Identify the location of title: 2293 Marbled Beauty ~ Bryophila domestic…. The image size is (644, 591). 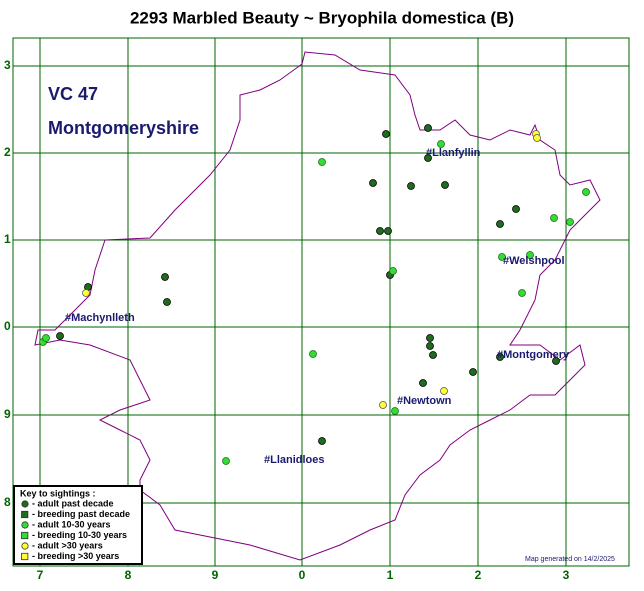
(322, 17).